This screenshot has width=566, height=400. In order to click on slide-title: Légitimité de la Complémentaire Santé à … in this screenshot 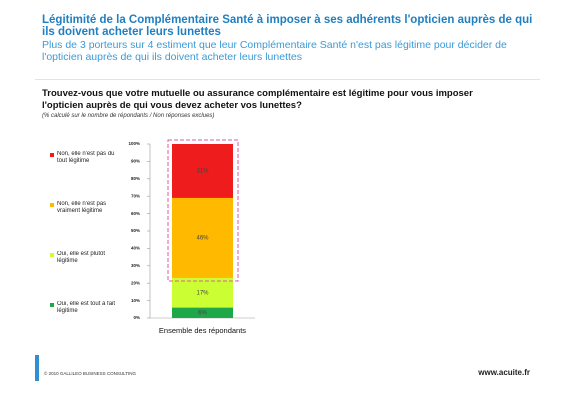, I will do `click(287, 26)`.